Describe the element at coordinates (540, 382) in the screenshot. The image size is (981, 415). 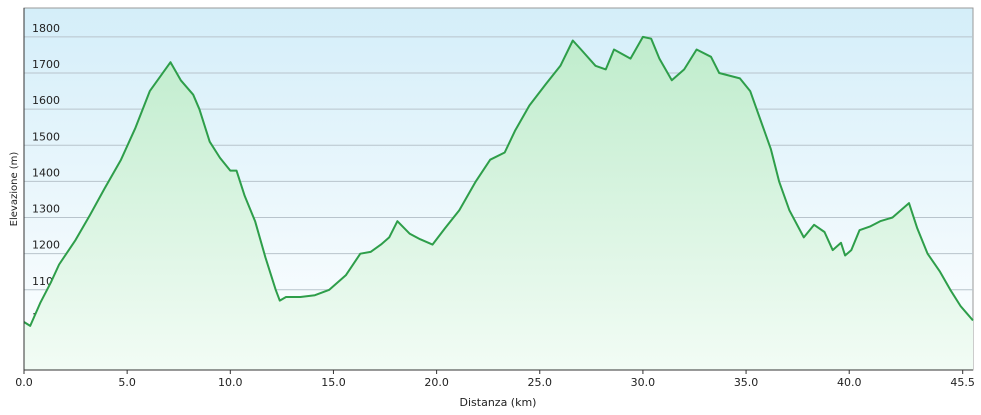
I see `x-tick-label: 25.0` at that location.